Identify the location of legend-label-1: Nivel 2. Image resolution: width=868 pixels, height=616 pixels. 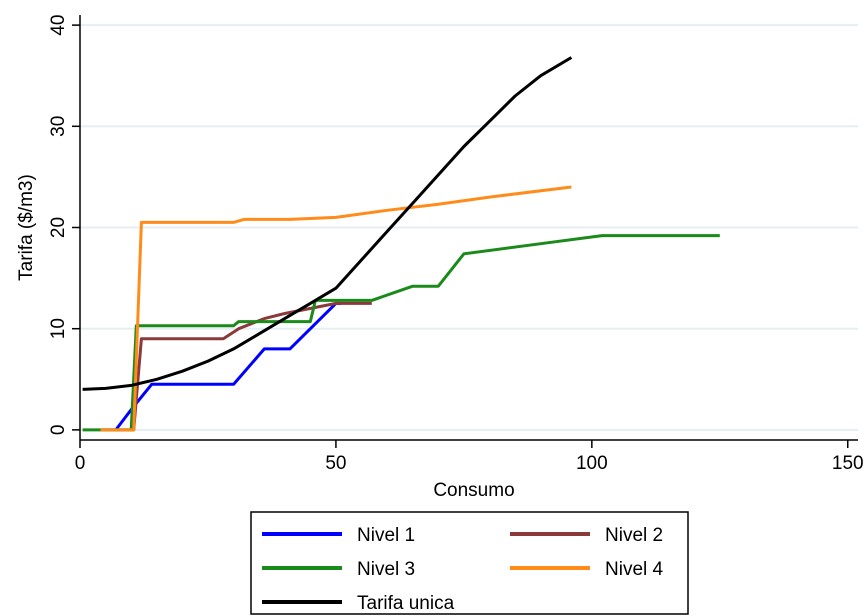
(634, 535).